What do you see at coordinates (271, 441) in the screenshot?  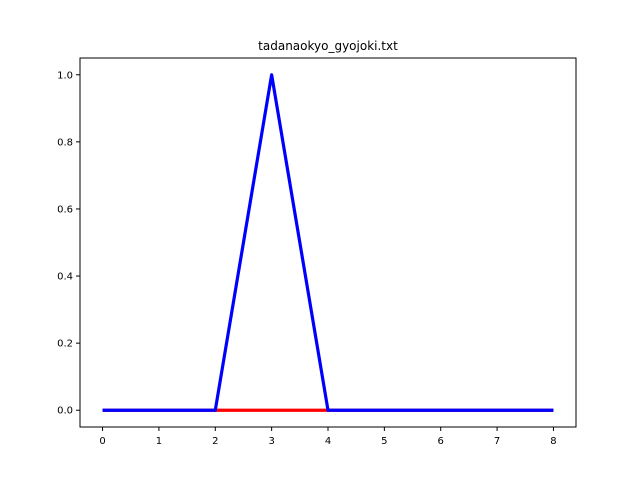 I see `x-tick-label: 3` at bounding box center [271, 441].